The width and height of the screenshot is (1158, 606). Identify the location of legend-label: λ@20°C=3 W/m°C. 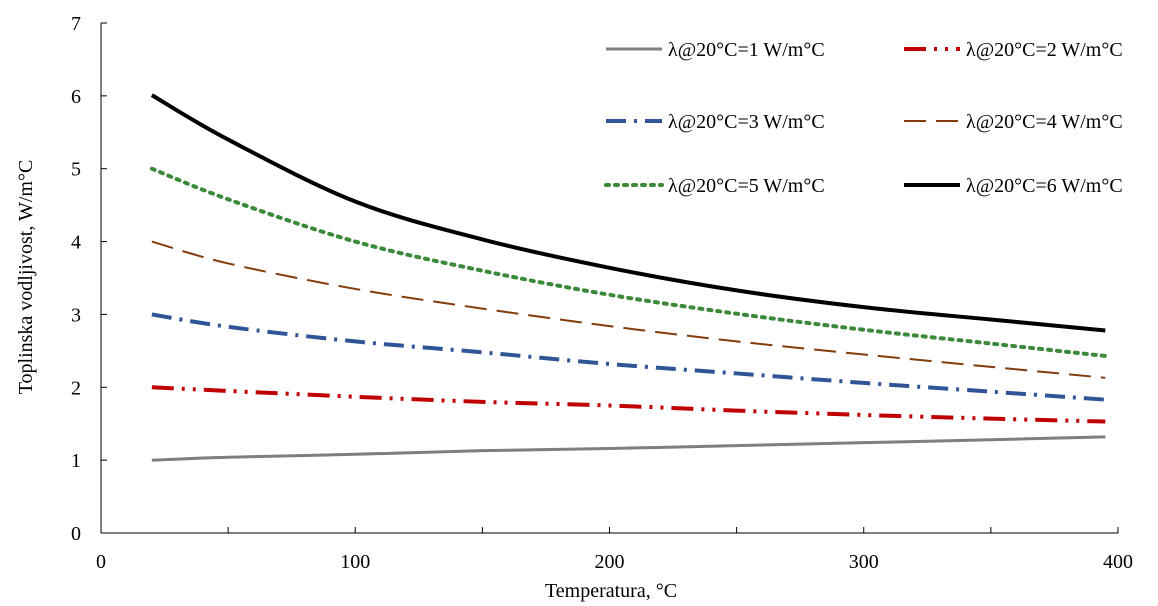
(746, 122).